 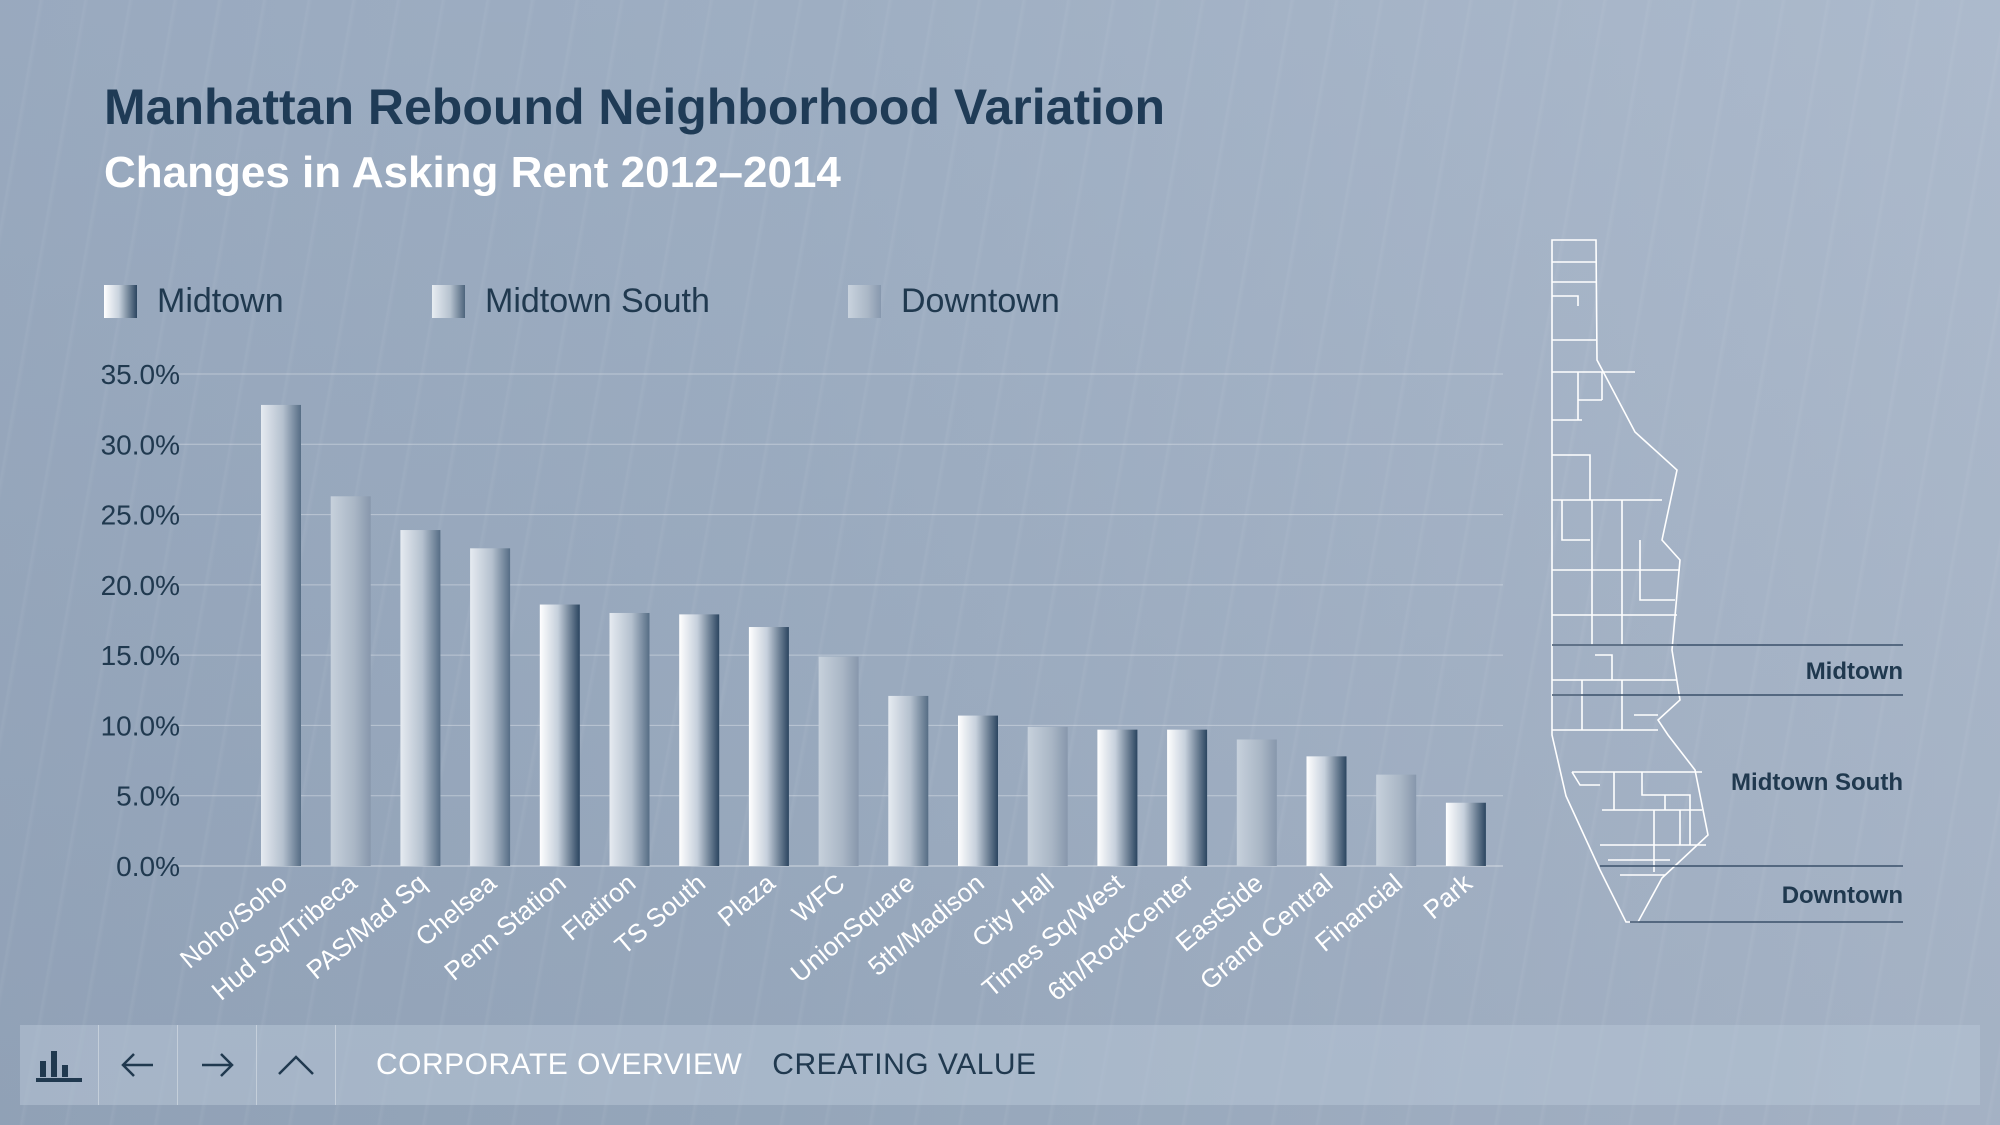 I want to click on bar-city-hall, so click(x=1047, y=796).